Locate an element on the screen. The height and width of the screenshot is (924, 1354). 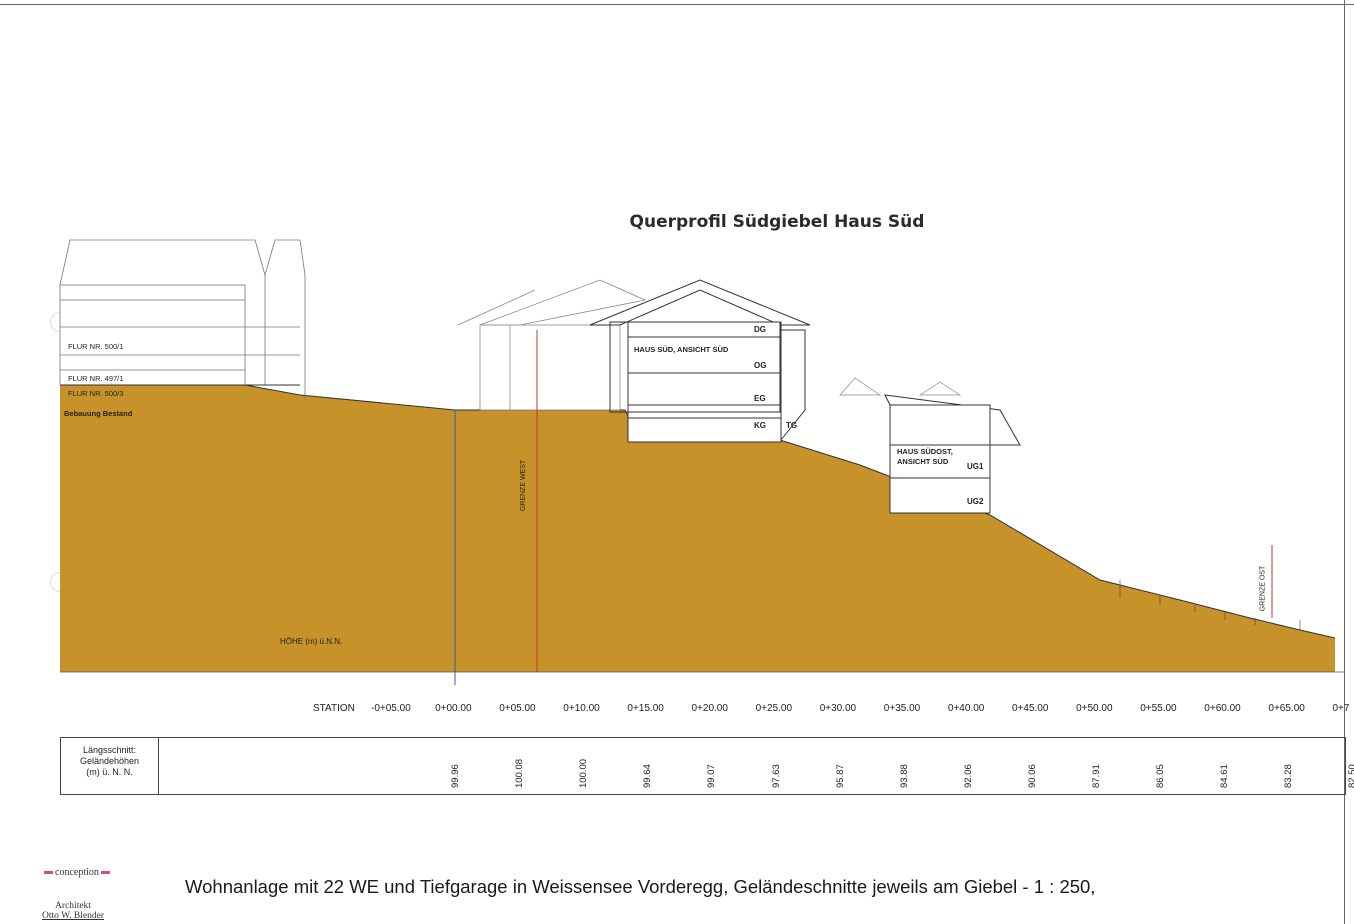
station-value: 0+55.00 is located at coordinates (1158, 708).